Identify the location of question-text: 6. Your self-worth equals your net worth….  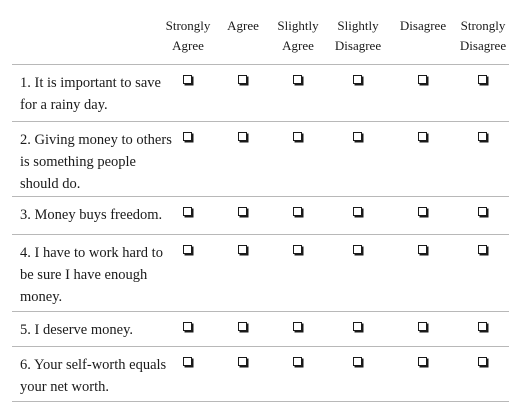
(98, 376).